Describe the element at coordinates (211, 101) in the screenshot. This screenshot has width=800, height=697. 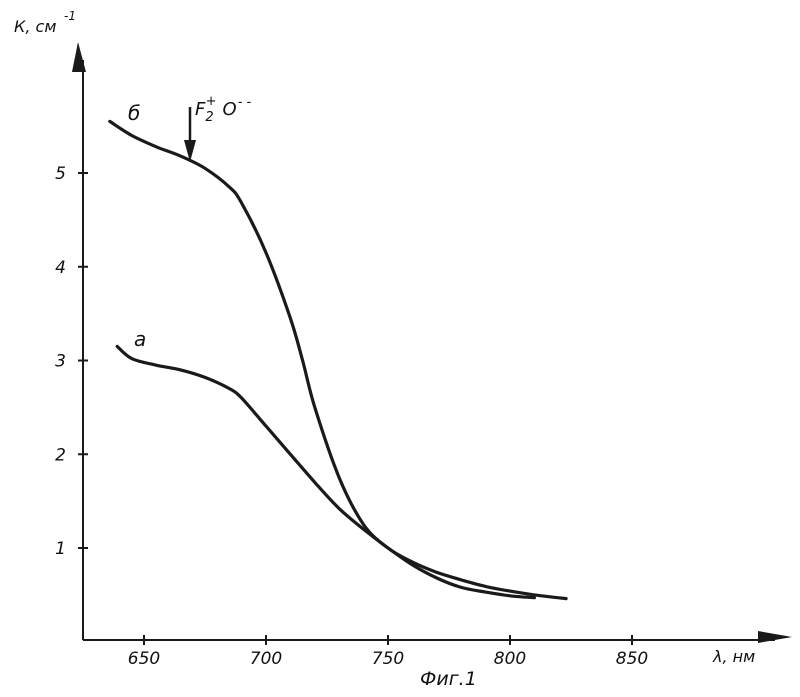
I see `annotation-sup: +` at that location.